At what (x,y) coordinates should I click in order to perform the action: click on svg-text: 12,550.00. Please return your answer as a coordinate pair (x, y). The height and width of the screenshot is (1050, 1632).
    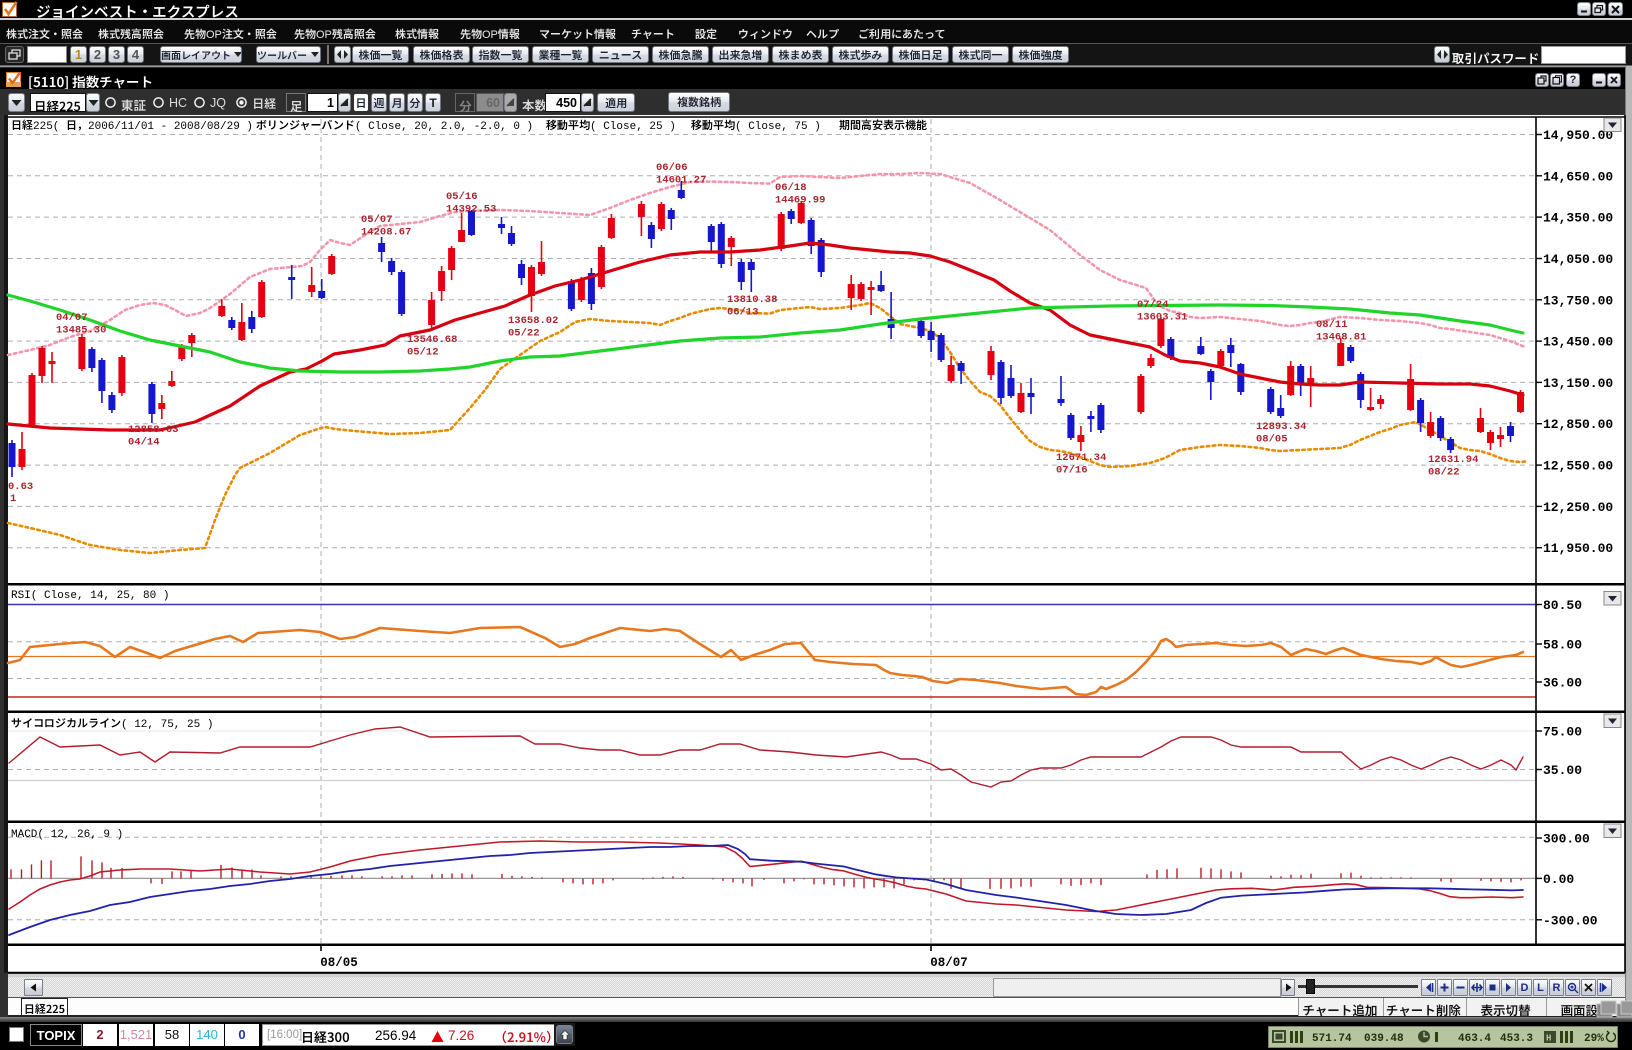
    Looking at the image, I should click on (1578, 466).